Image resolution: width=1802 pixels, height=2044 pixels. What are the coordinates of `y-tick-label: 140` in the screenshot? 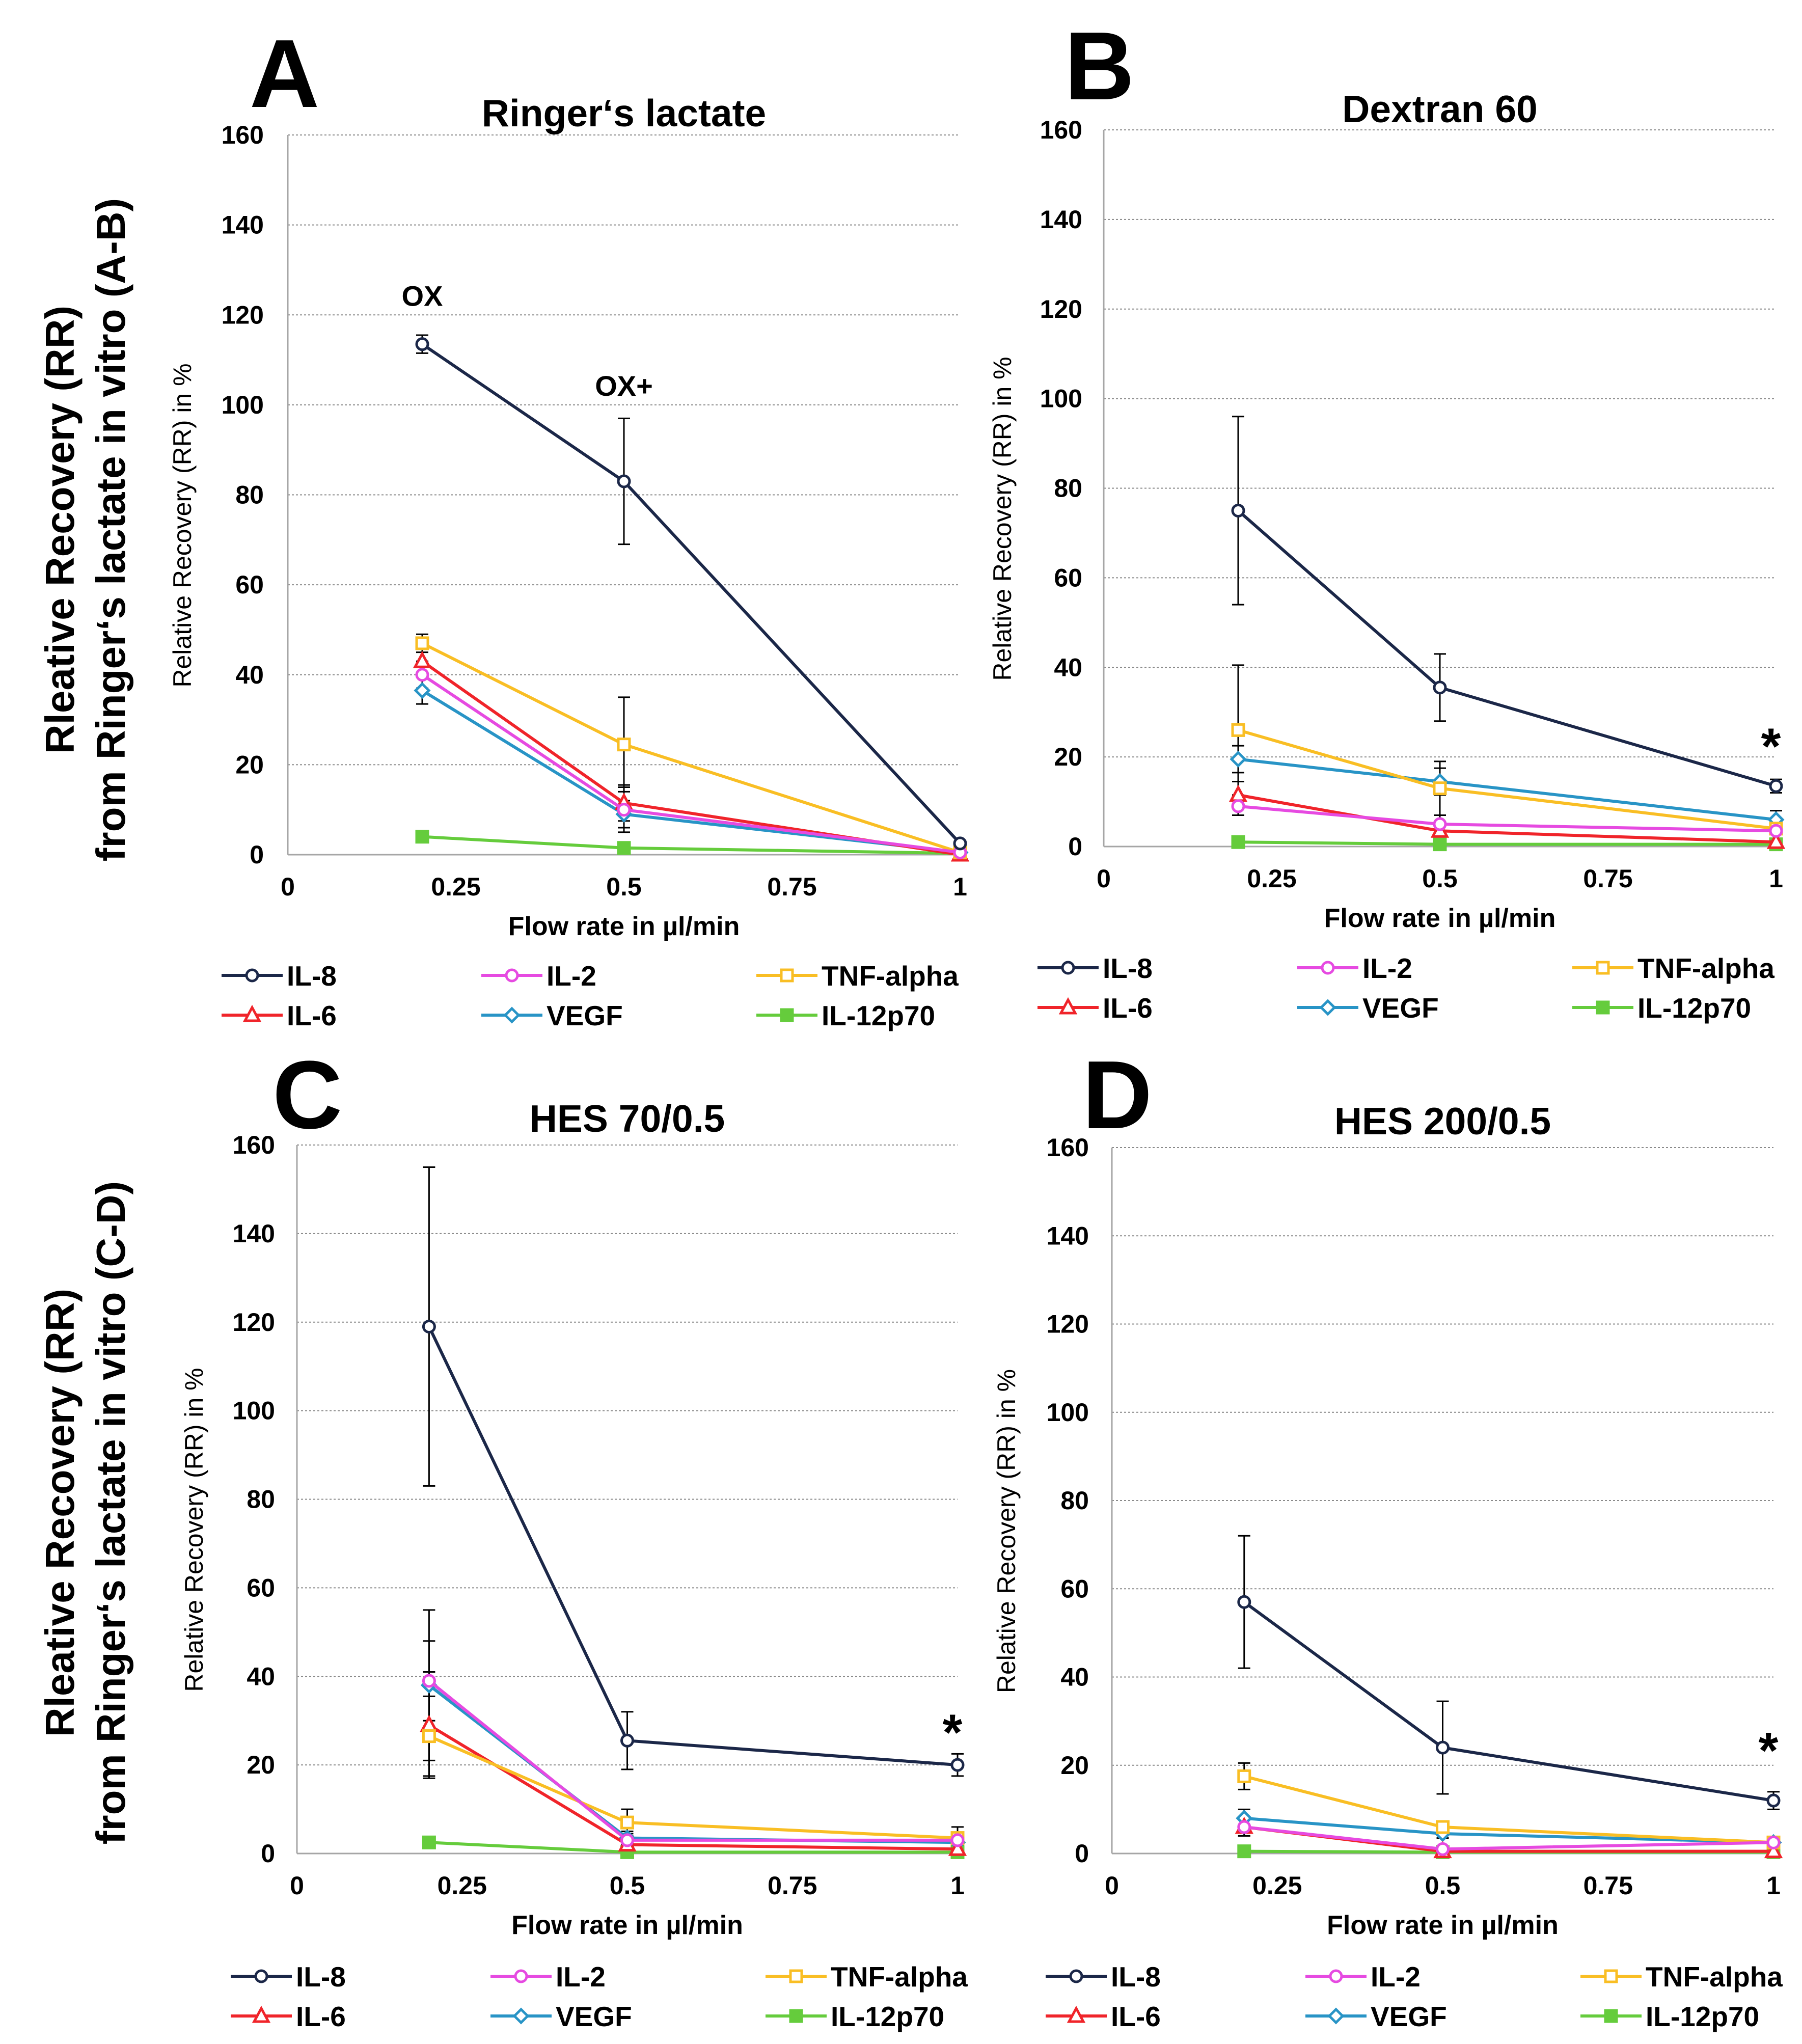 It's located at (243, 225).